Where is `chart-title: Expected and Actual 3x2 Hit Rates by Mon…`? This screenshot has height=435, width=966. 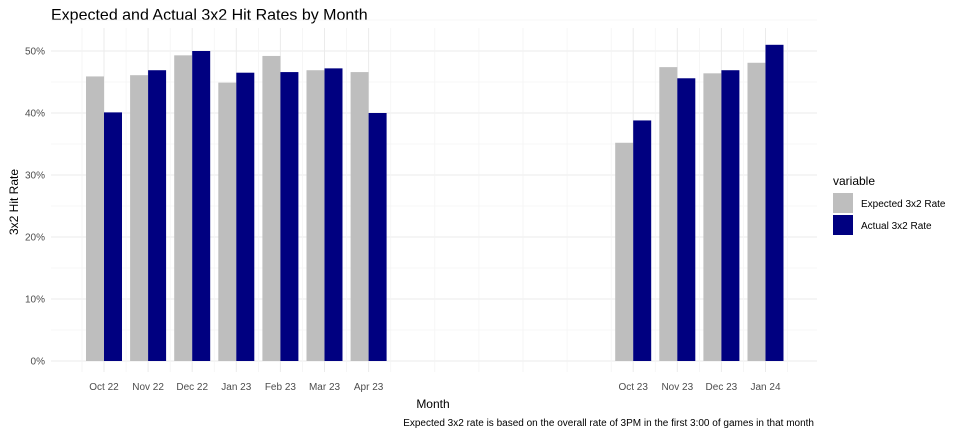 chart-title: Expected and Actual 3x2 Hit Rates by Mon… is located at coordinates (209, 15).